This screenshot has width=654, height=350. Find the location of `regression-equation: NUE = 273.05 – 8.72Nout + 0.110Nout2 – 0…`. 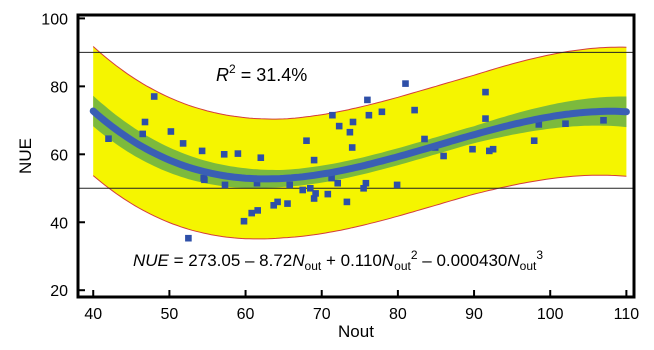

regression-equation: NUE = 273.05 – 8.72Nout + 0.110Nout2 – 0… is located at coordinates (338, 260).